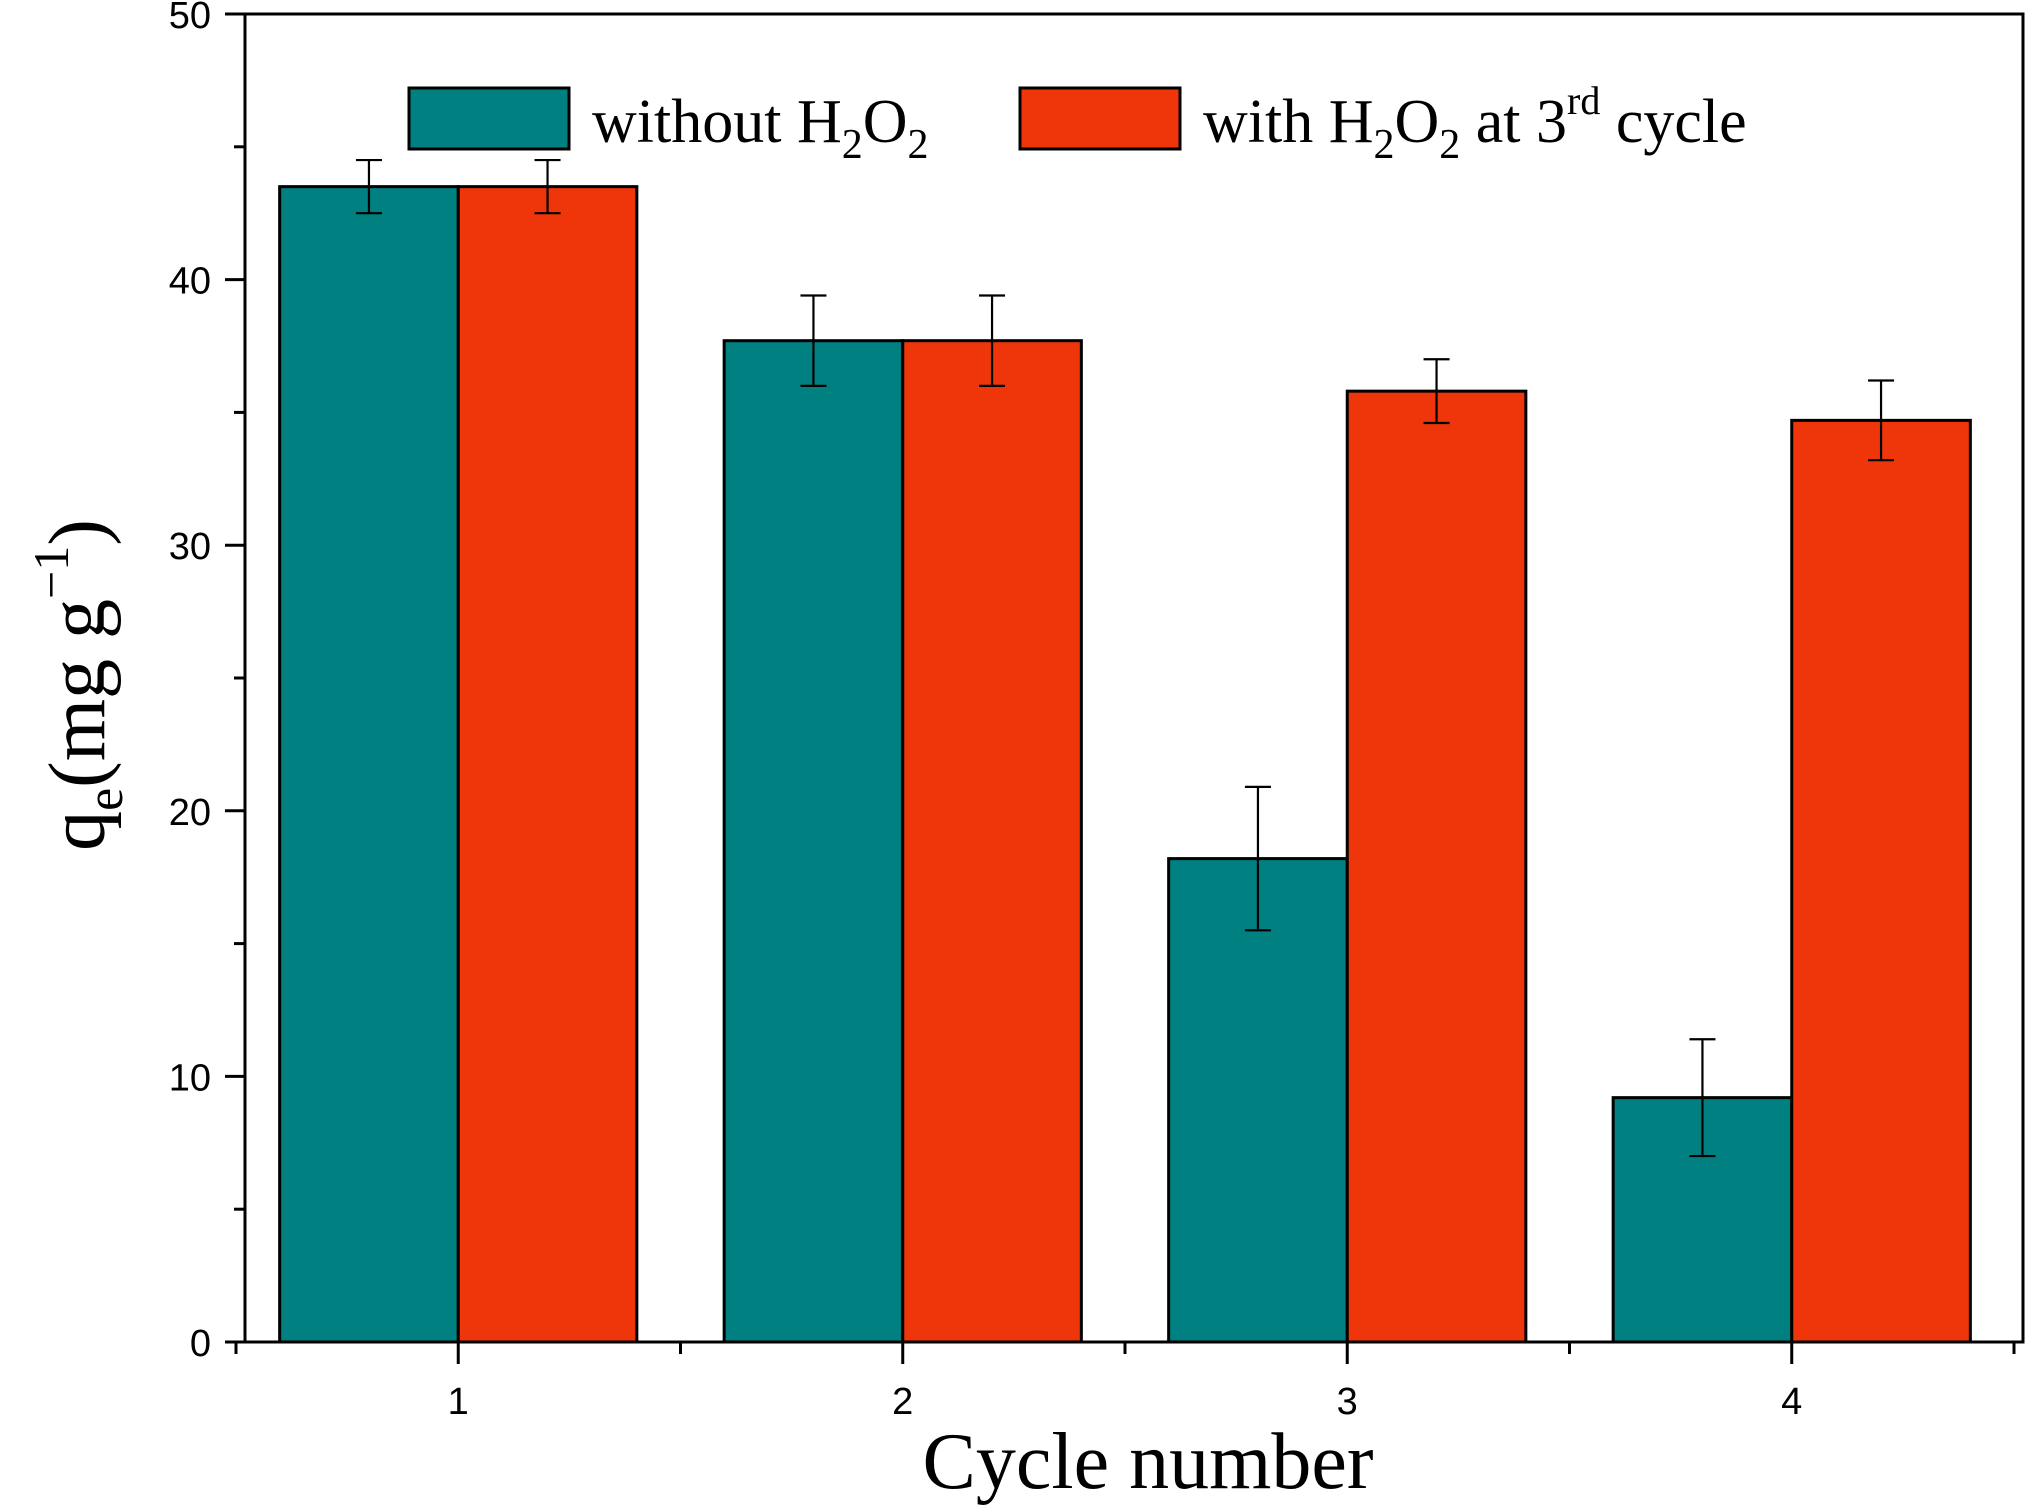 The width and height of the screenshot is (2040, 1512). Describe the element at coordinates (190, 282) in the screenshot. I see `y-tick-label-40: 40` at that location.